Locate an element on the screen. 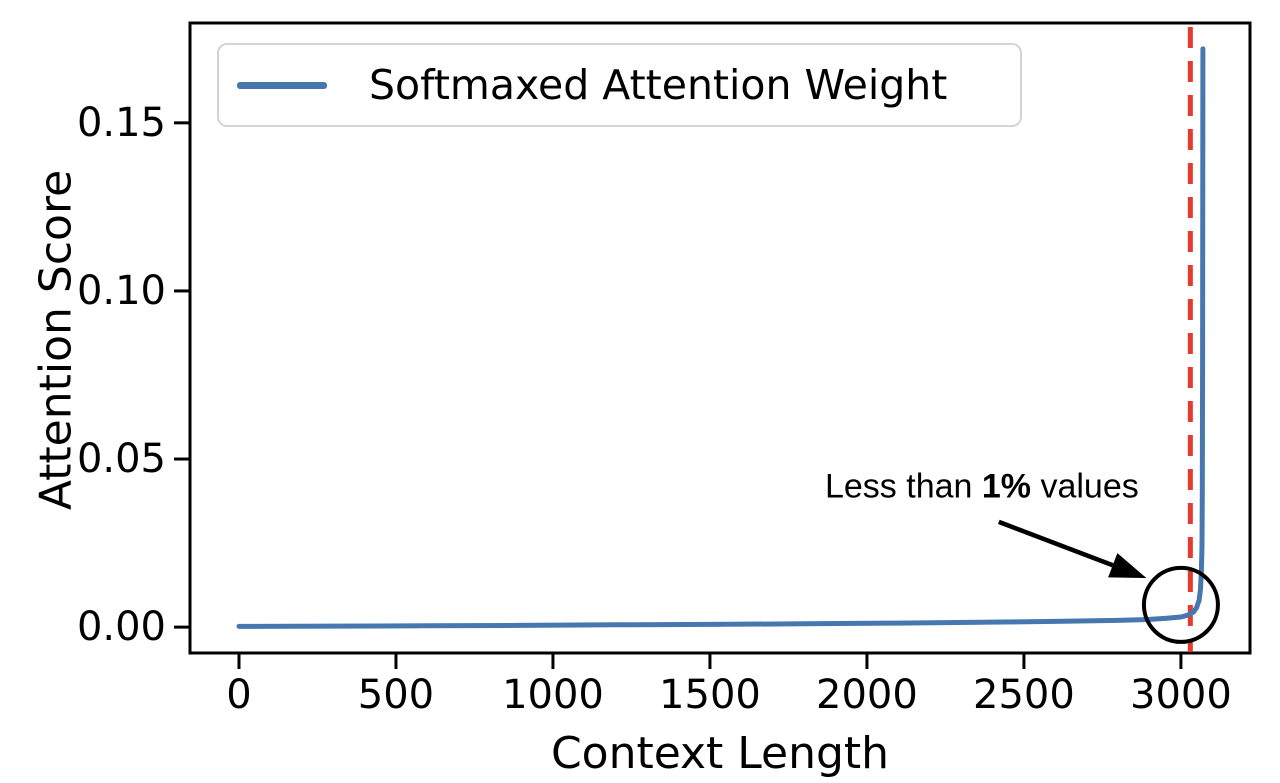 This screenshot has width=1280, height=783. annotation-arrow-shaft is located at coordinates (1056, 543).